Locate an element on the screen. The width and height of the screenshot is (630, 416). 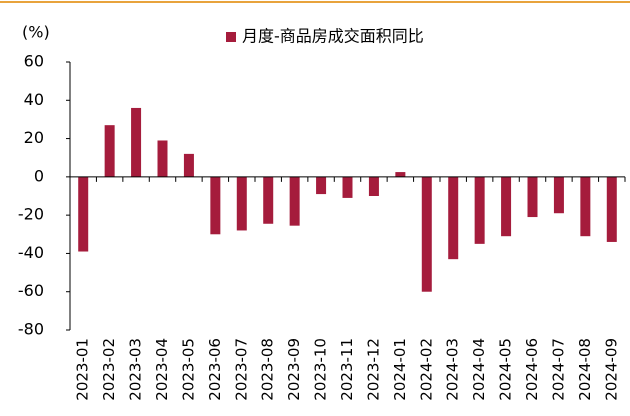
y-tick-label: -80 is located at coordinates (31, 329).